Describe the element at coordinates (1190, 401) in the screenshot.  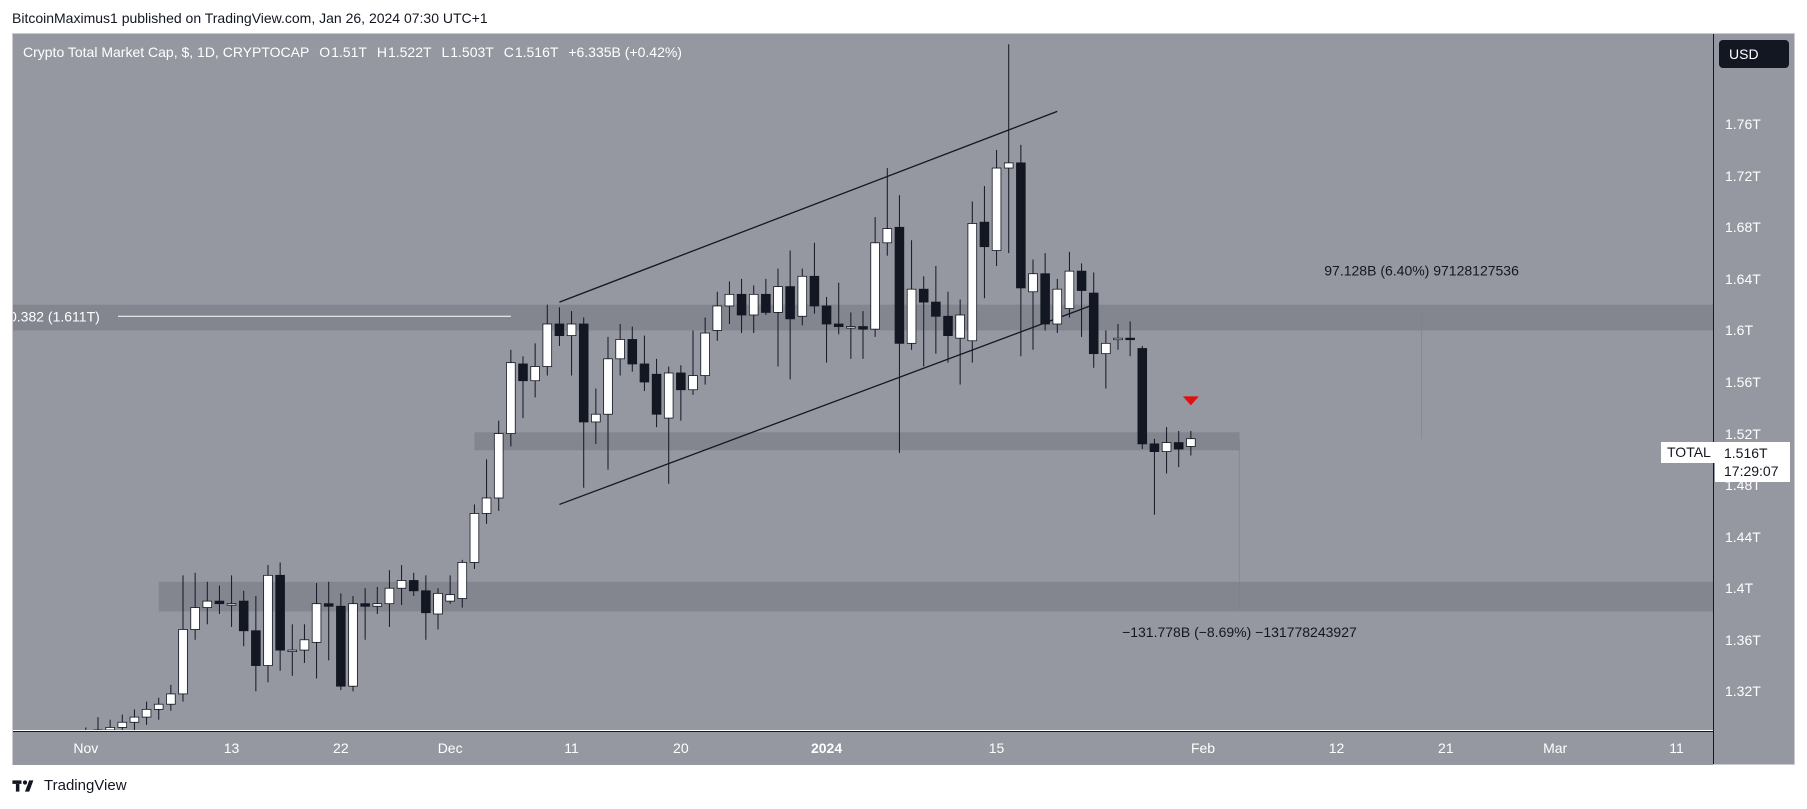
I see `signal-arrow-down` at that location.